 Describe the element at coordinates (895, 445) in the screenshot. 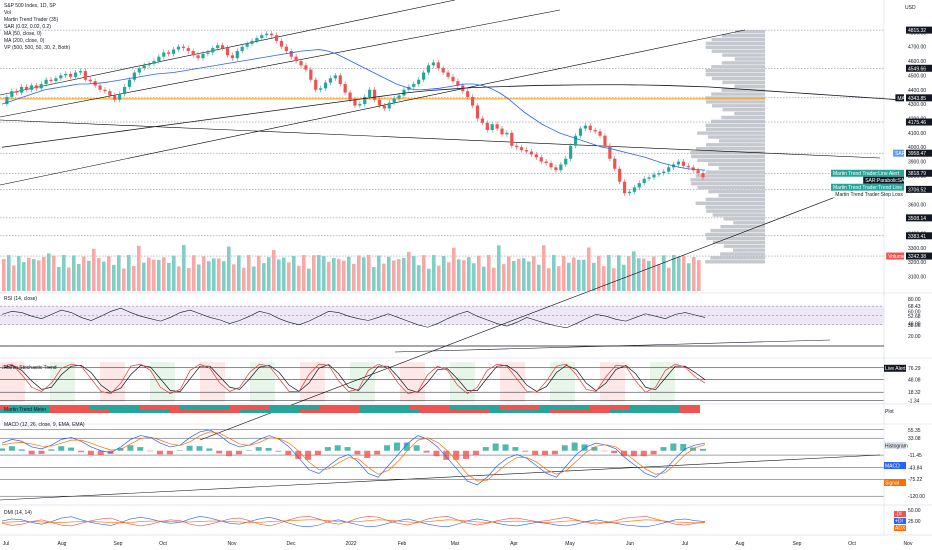

I see `macd-badge-bg` at that location.